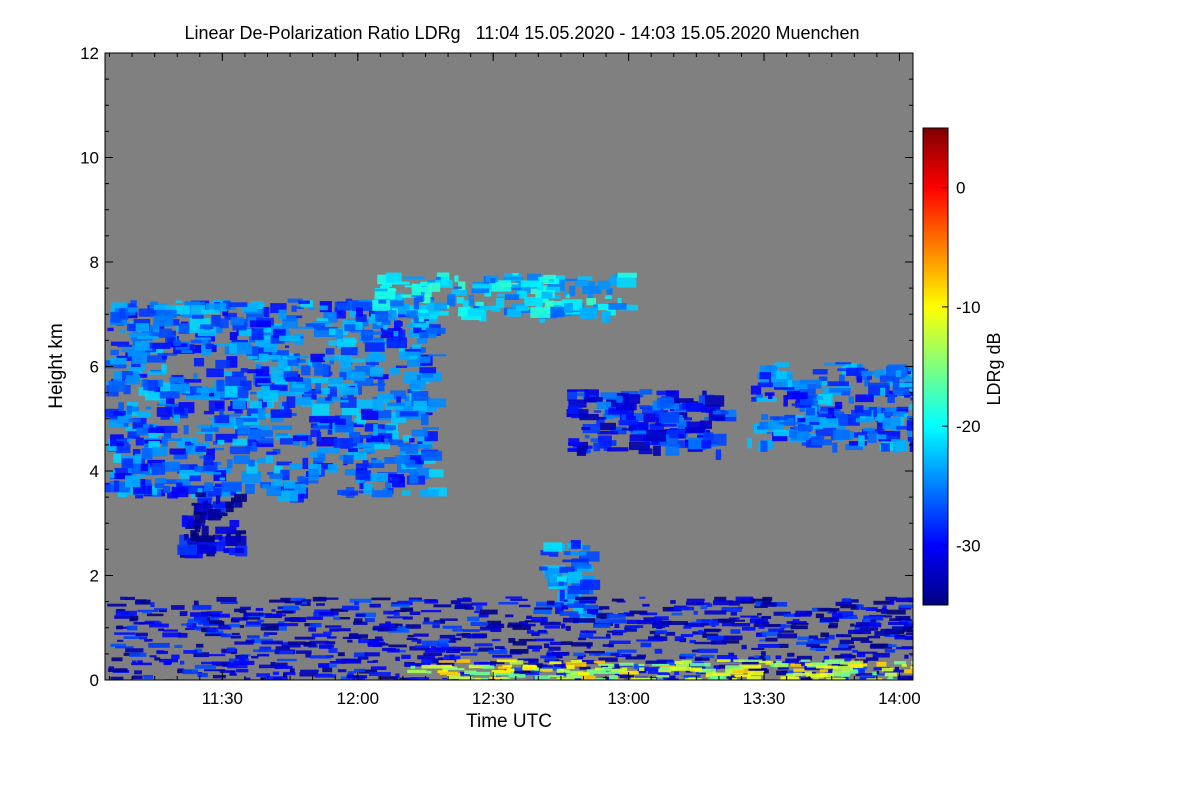 This screenshot has width=1200, height=805. I want to click on colorbar-tick-label: -30, so click(968, 545).